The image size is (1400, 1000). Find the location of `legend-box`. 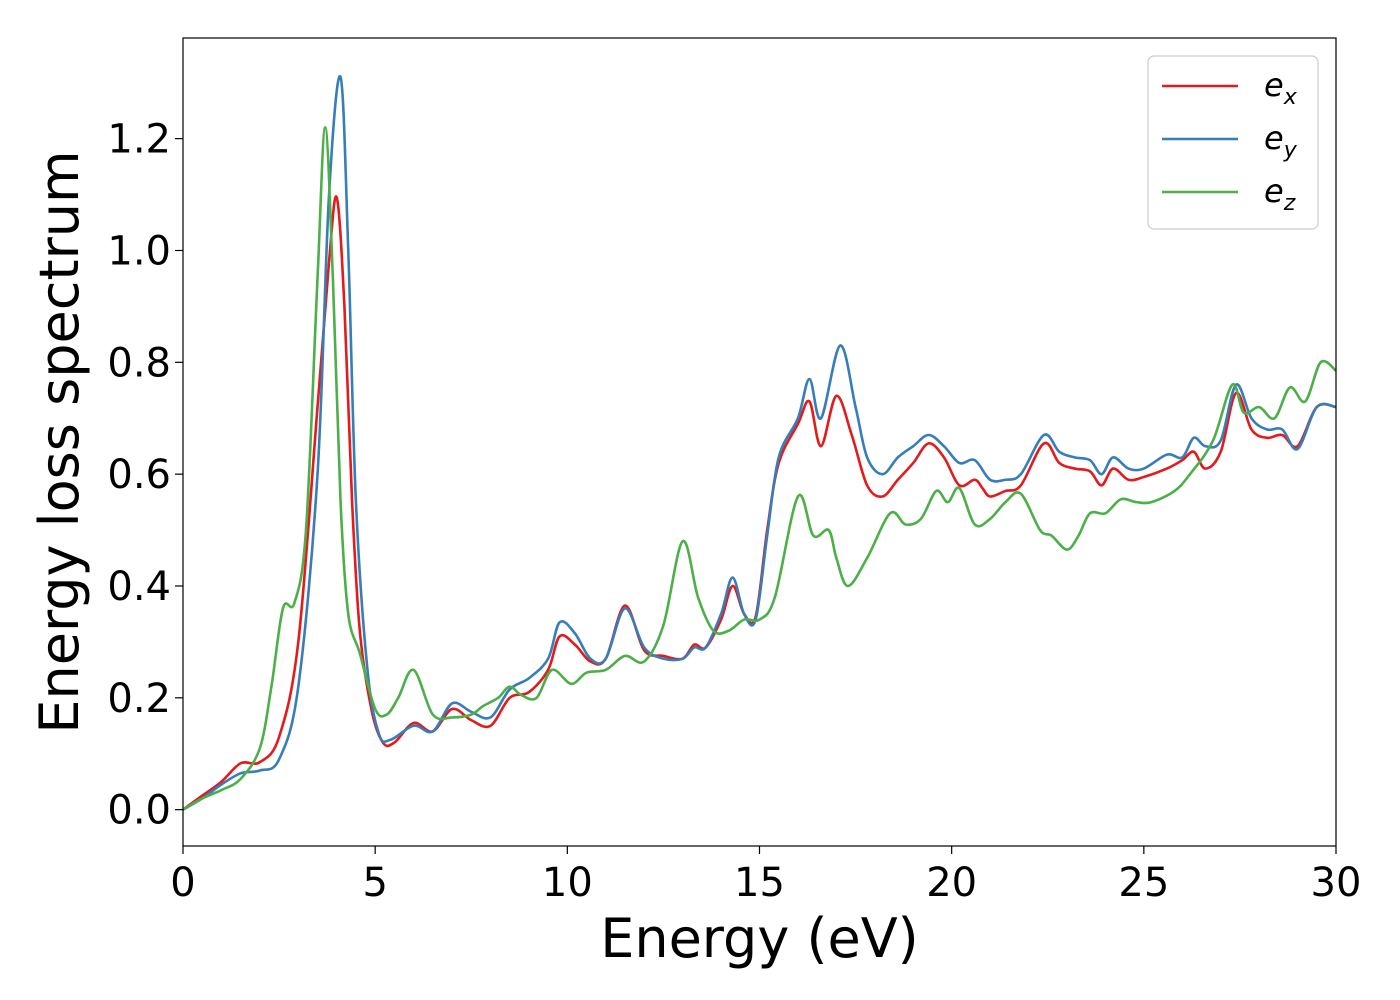

legend-box is located at coordinates (1233, 142).